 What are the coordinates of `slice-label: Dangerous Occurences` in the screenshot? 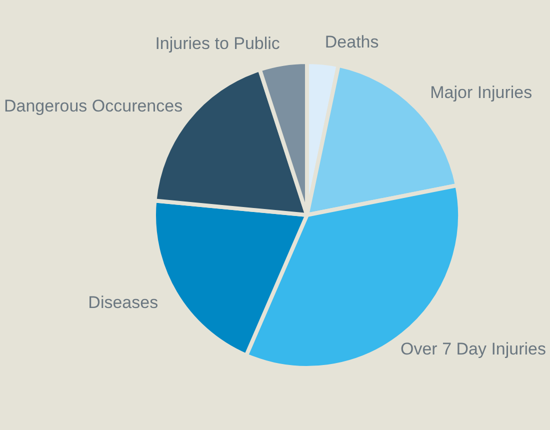 It's located at (93, 106).